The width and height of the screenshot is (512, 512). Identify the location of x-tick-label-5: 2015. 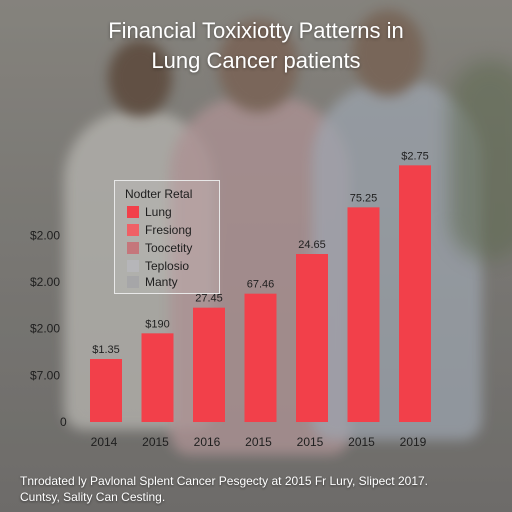
(361, 442).